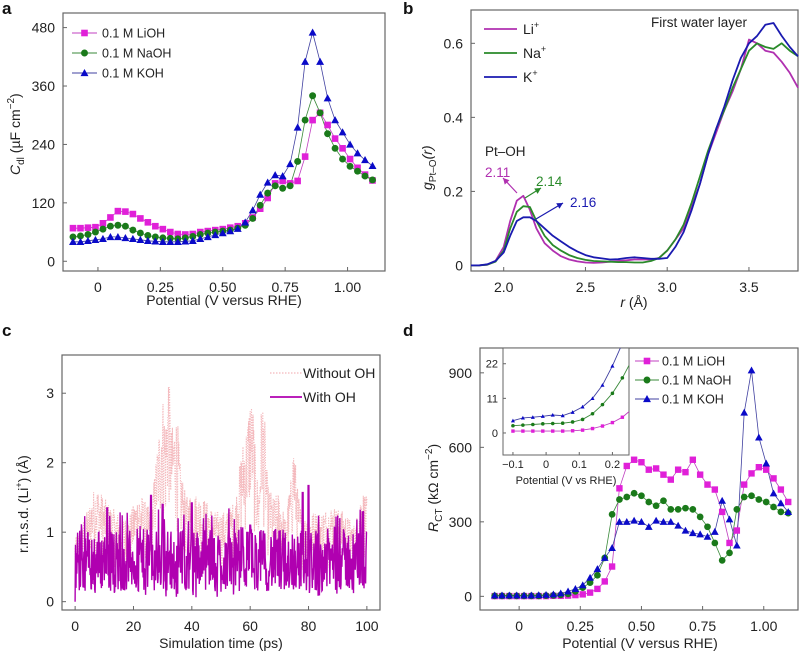 This screenshot has height=654, width=800. What do you see at coordinates (44, 203) in the screenshot?
I see `y-tick-label: 120` at bounding box center [44, 203].